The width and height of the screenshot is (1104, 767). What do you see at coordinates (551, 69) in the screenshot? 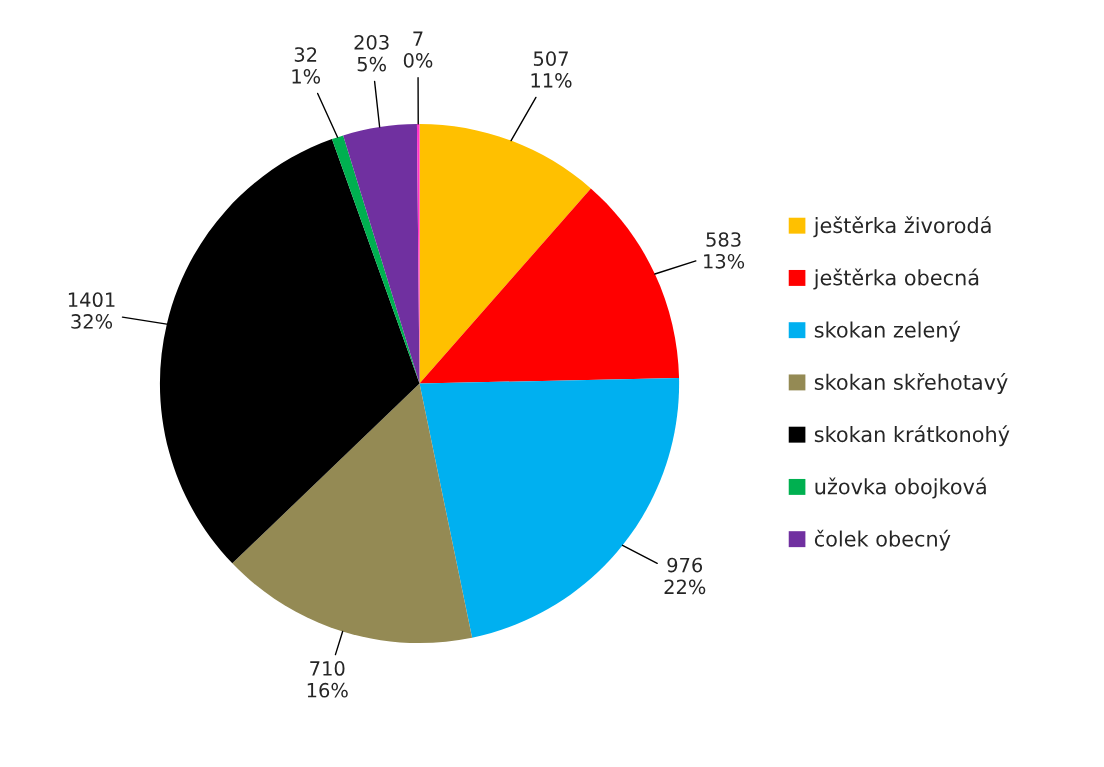
I see `data-label: 507 11%` at bounding box center [551, 69].